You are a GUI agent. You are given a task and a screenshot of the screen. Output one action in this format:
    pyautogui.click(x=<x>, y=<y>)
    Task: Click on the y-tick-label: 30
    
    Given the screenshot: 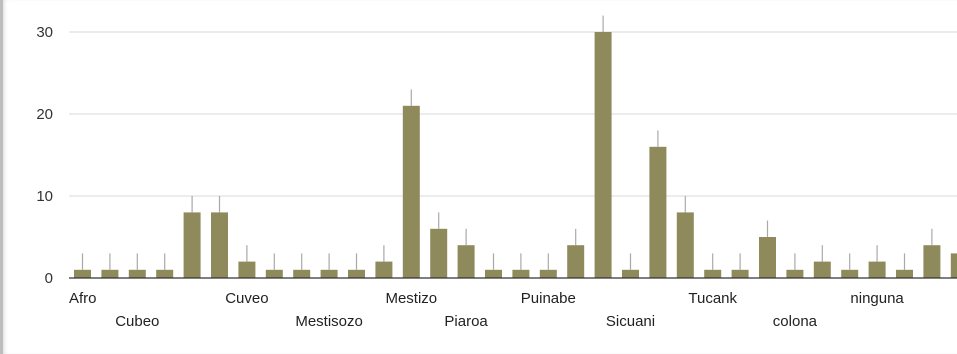 What is the action you would take?
    pyautogui.click(x=44, y=32)
    